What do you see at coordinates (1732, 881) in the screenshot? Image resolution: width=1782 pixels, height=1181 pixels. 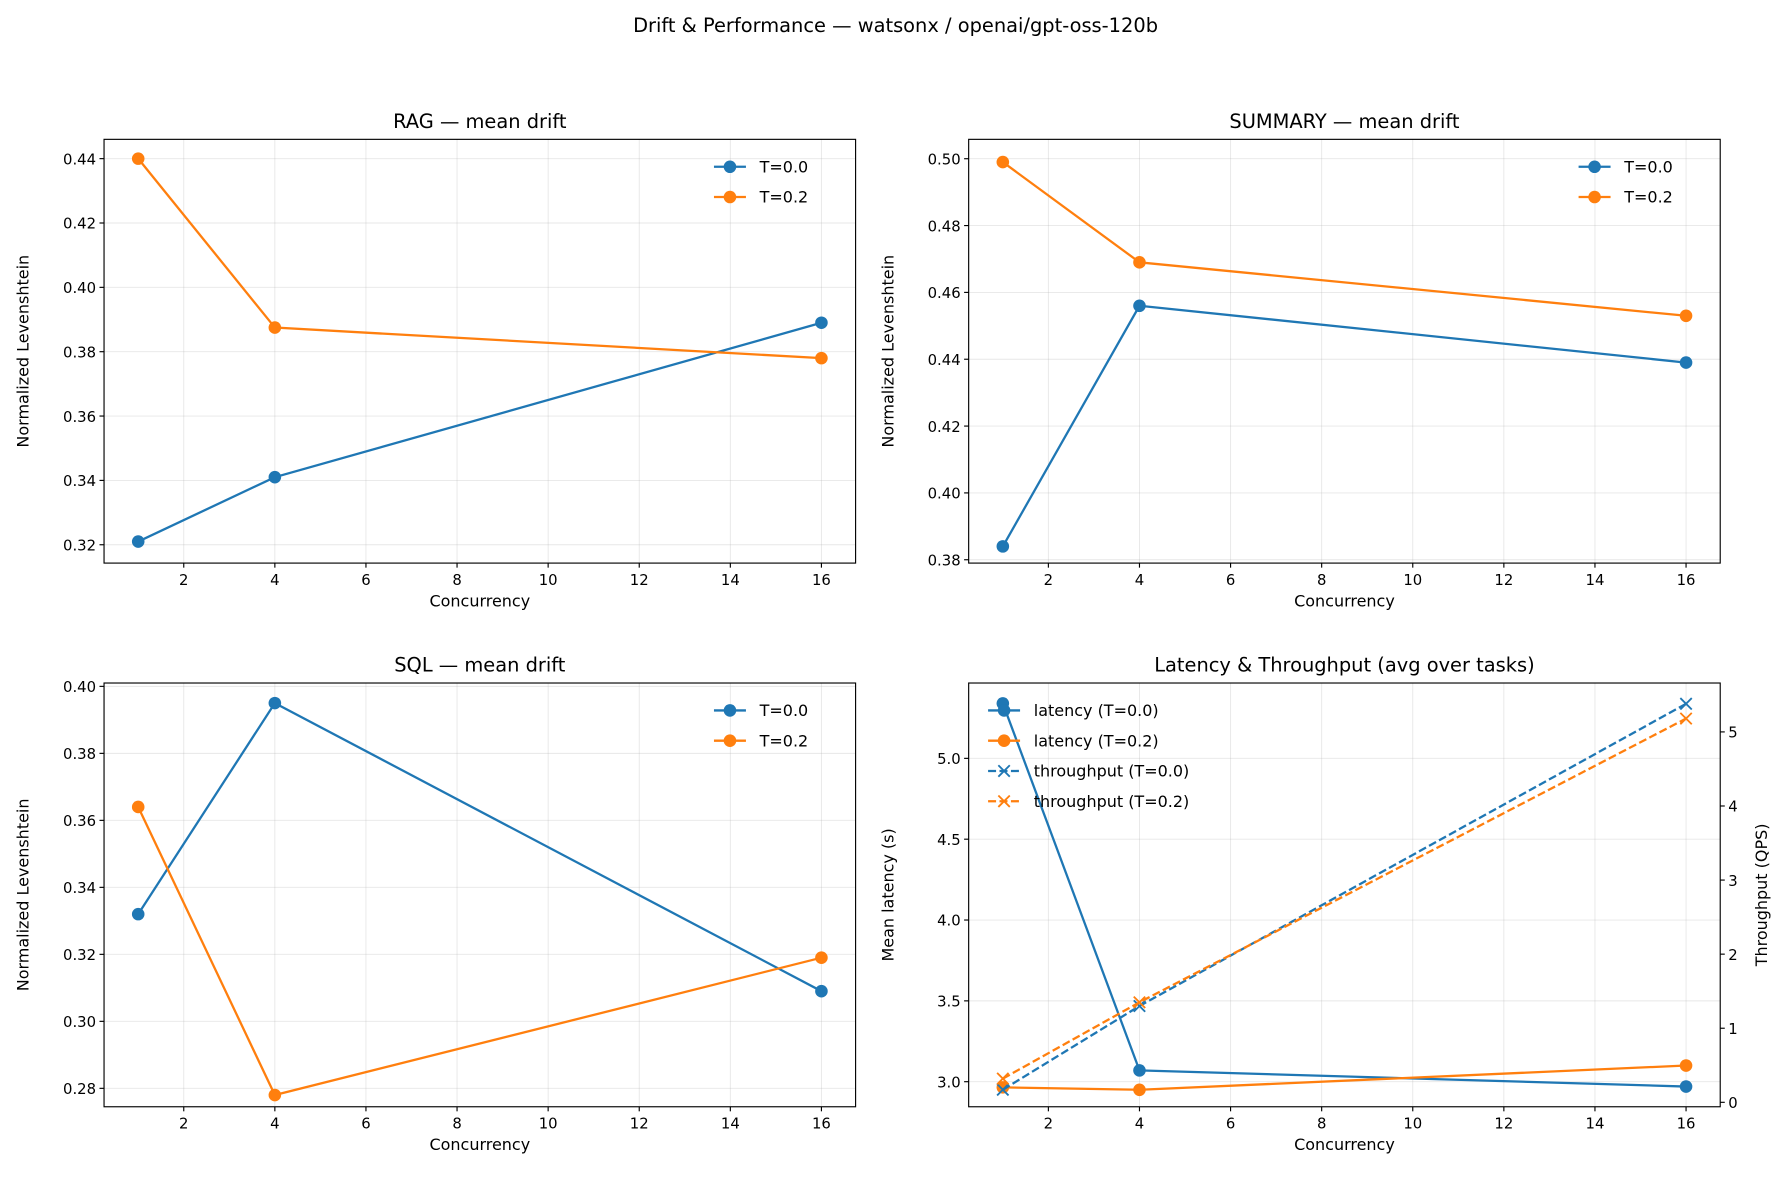 I see `y-right-tick-label: 3` at bounding box center [1732, 881].